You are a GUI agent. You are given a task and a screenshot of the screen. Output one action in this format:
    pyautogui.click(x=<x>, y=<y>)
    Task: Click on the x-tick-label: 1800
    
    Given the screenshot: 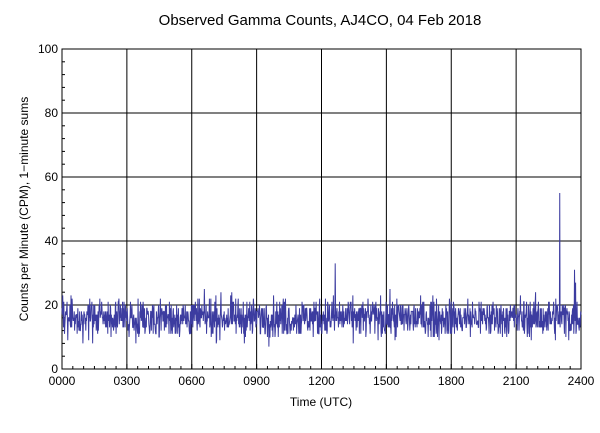 What is the action you would take?
    pyautogui.click(x=451, y=381)
    